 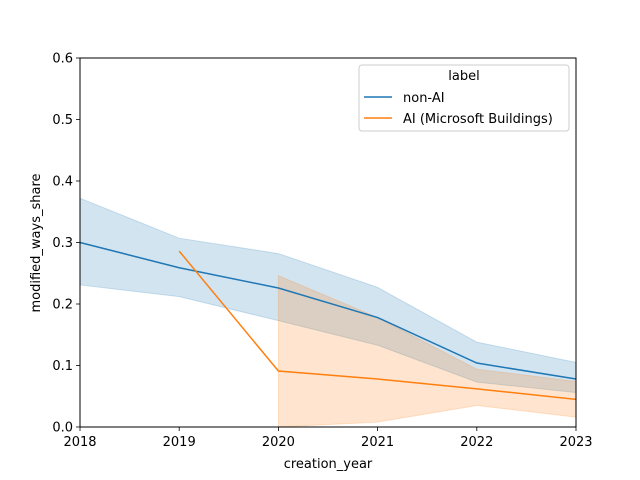 What do you see at coordinates (278, 442) in the screenshot?
I see `x-tick-label: 2020` at bounding box center [278, 442].